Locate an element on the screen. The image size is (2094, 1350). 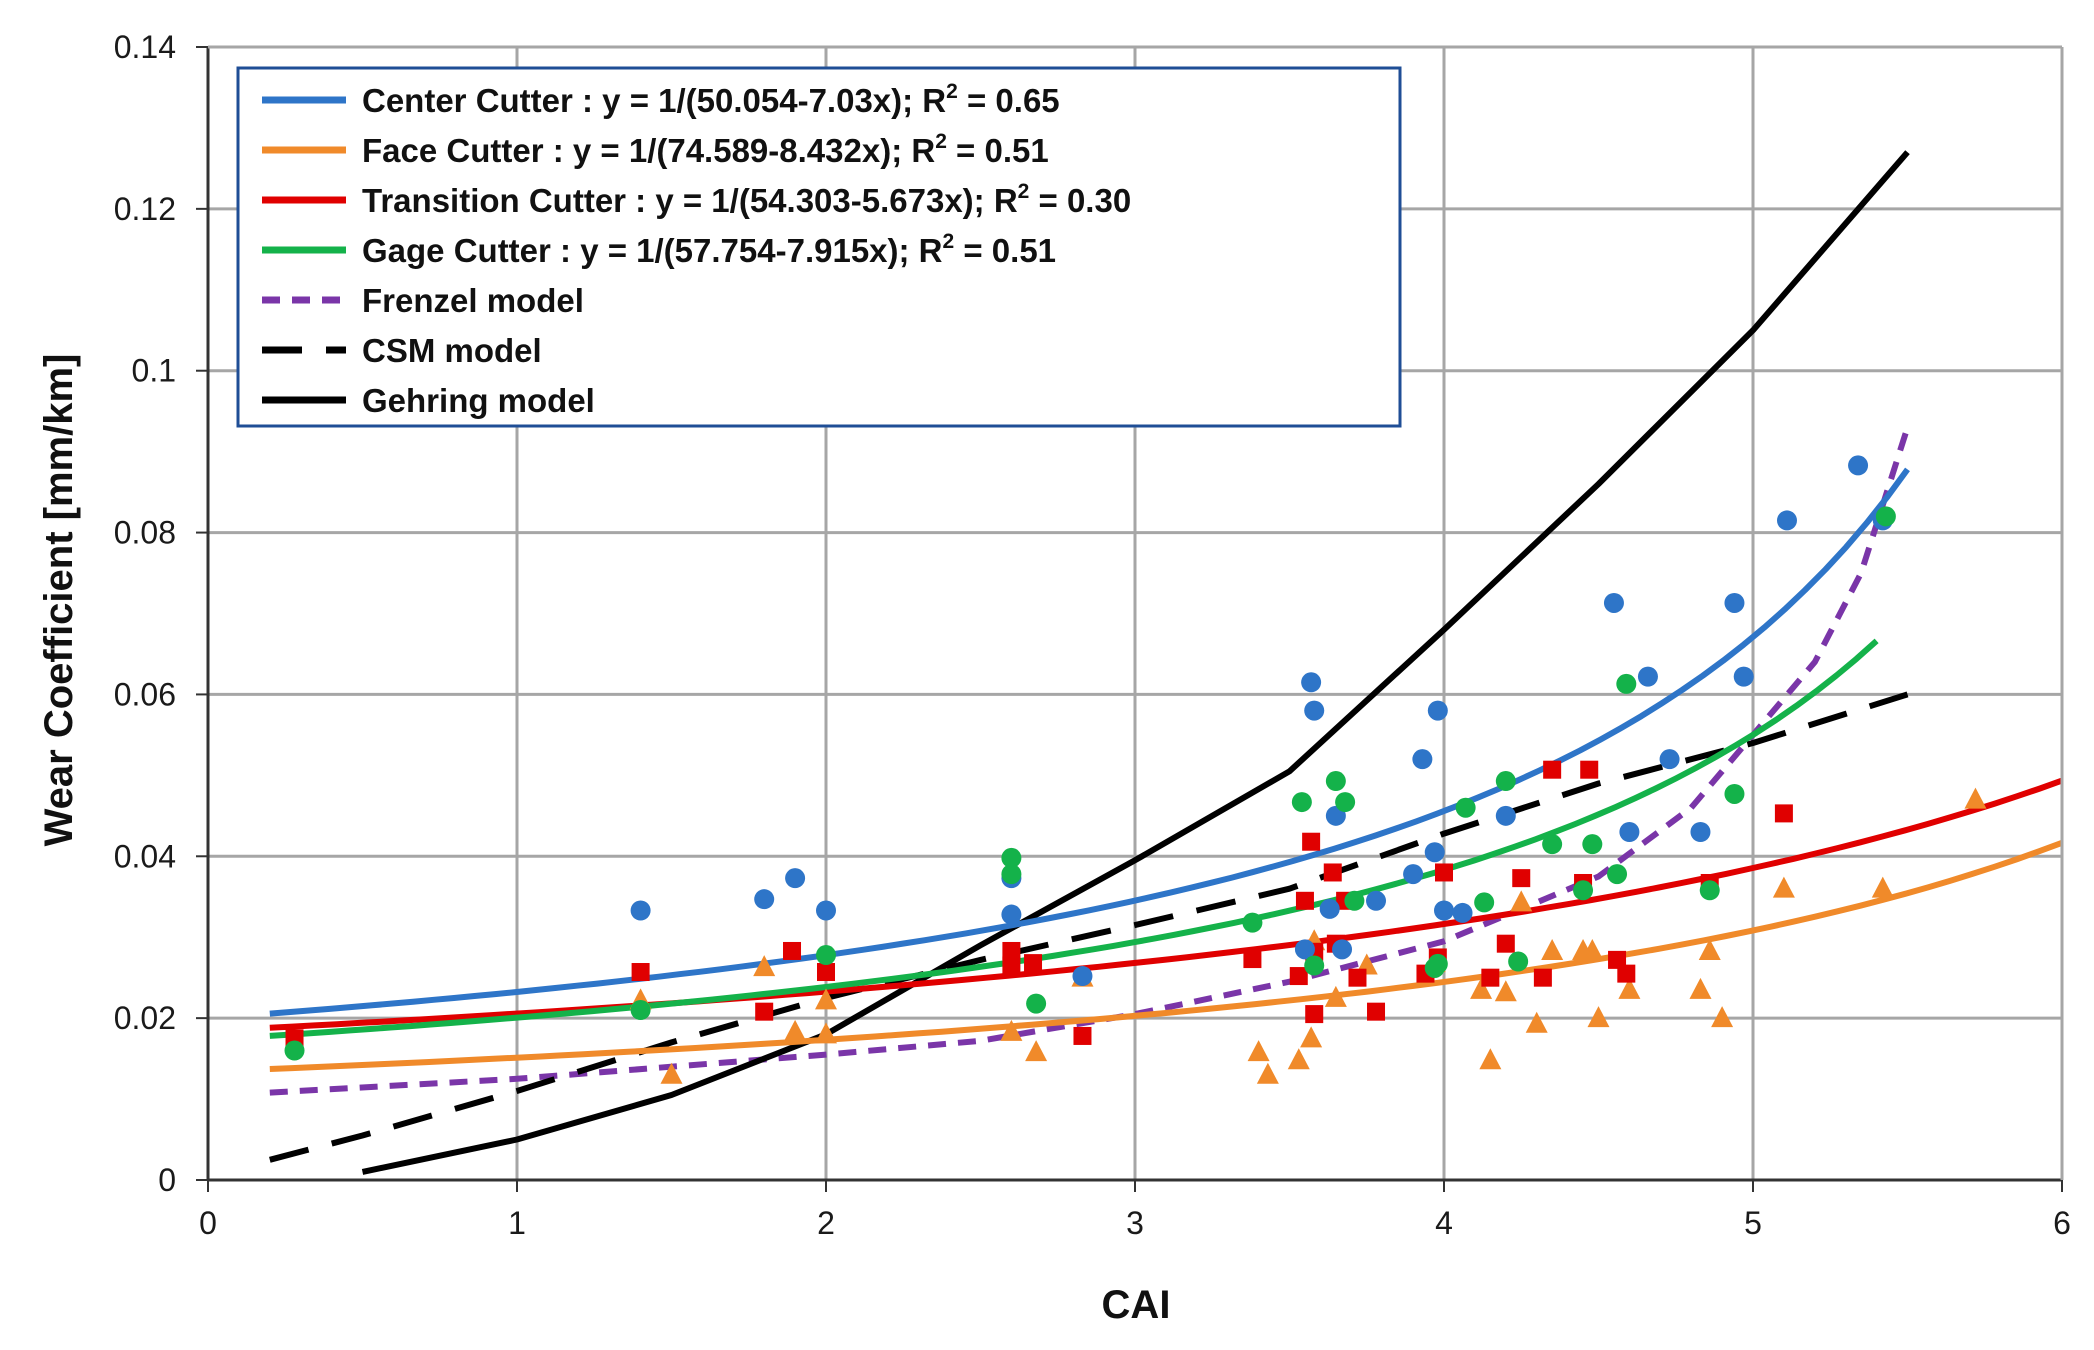
y-tick-label: 0.1 is located at coordinates (154, 371).